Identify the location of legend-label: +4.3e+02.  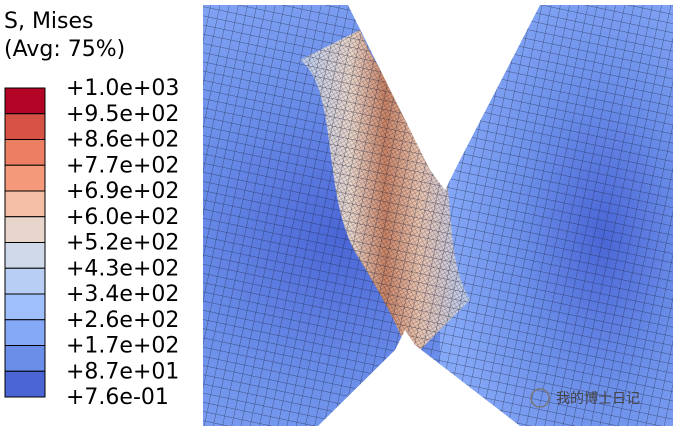
(122, 268).